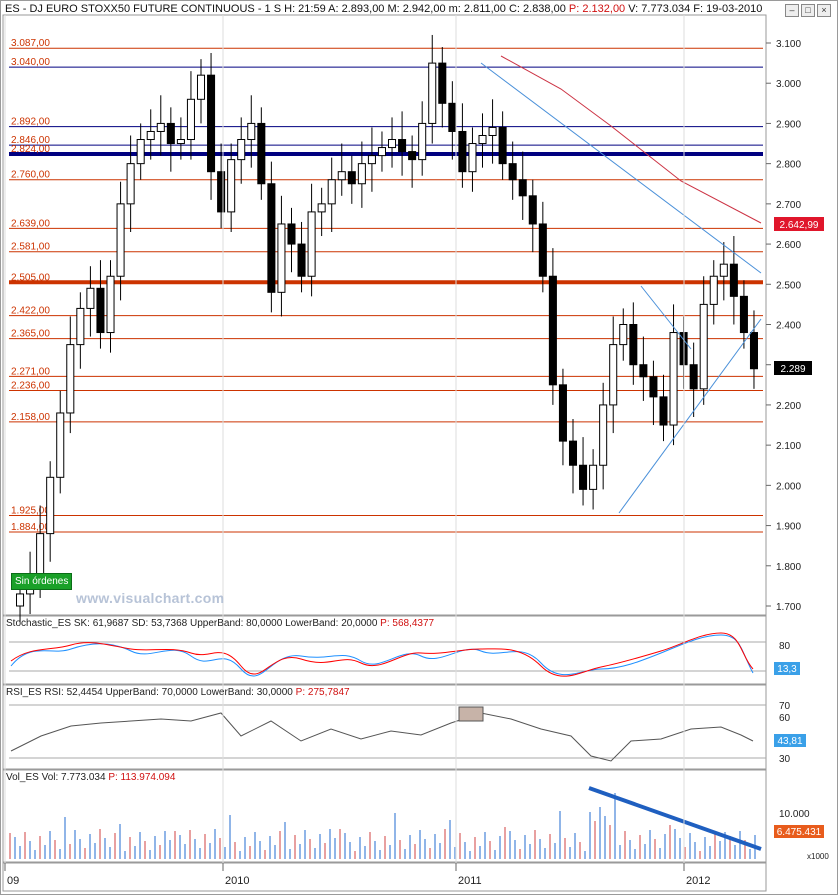  I want to click on uptrend-line, so click(690, 416).